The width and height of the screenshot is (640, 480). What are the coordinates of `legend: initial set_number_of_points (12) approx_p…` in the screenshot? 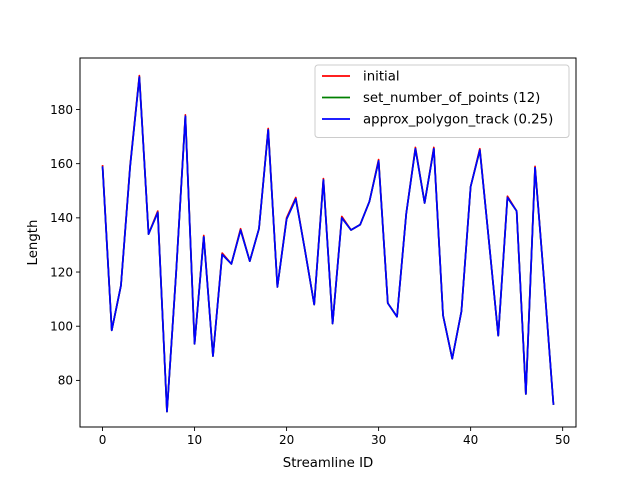 It's located at (442, 101).